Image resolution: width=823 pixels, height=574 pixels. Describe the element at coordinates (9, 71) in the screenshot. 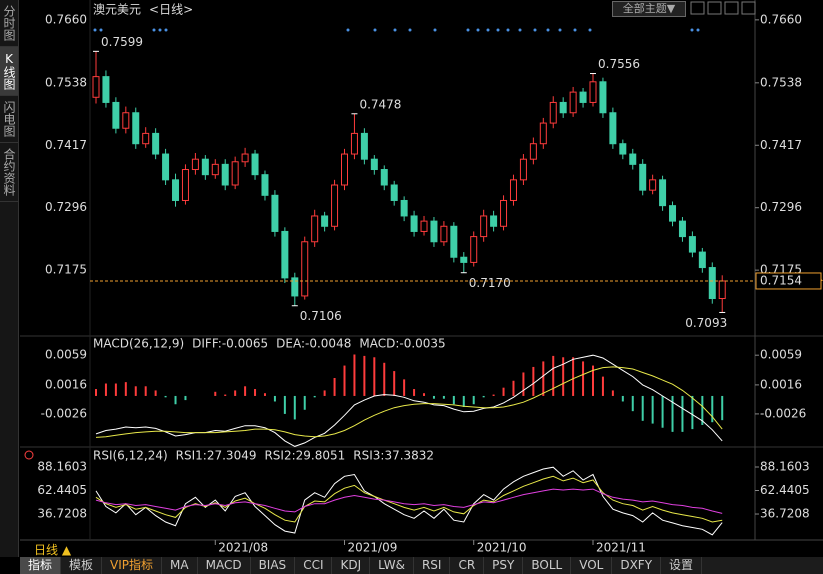

I see `sidebar-tab: K线图` at that location.